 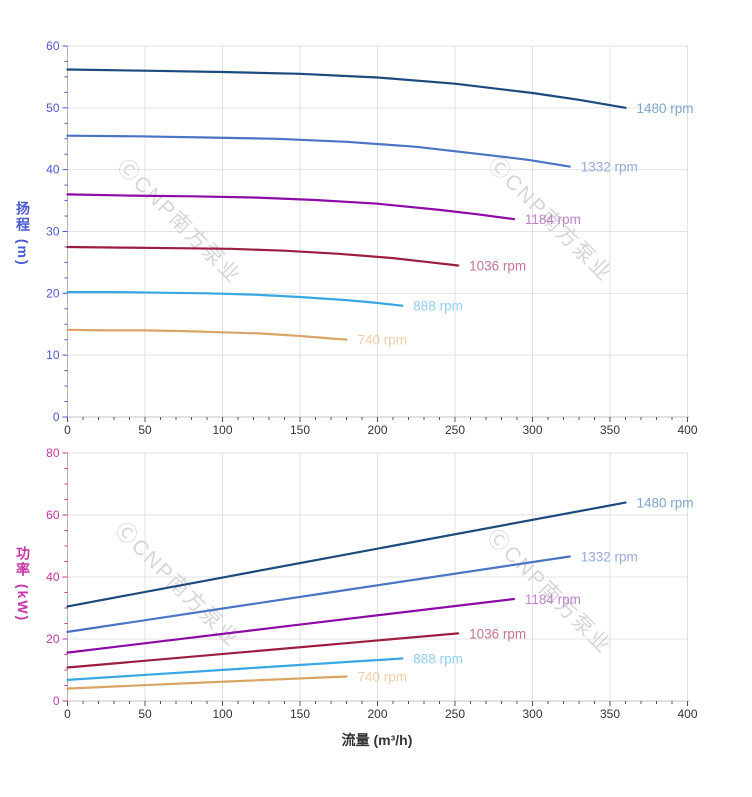 I want to click on flow-axis-title: 流量 (m³/h), so click(x=377, y=740).